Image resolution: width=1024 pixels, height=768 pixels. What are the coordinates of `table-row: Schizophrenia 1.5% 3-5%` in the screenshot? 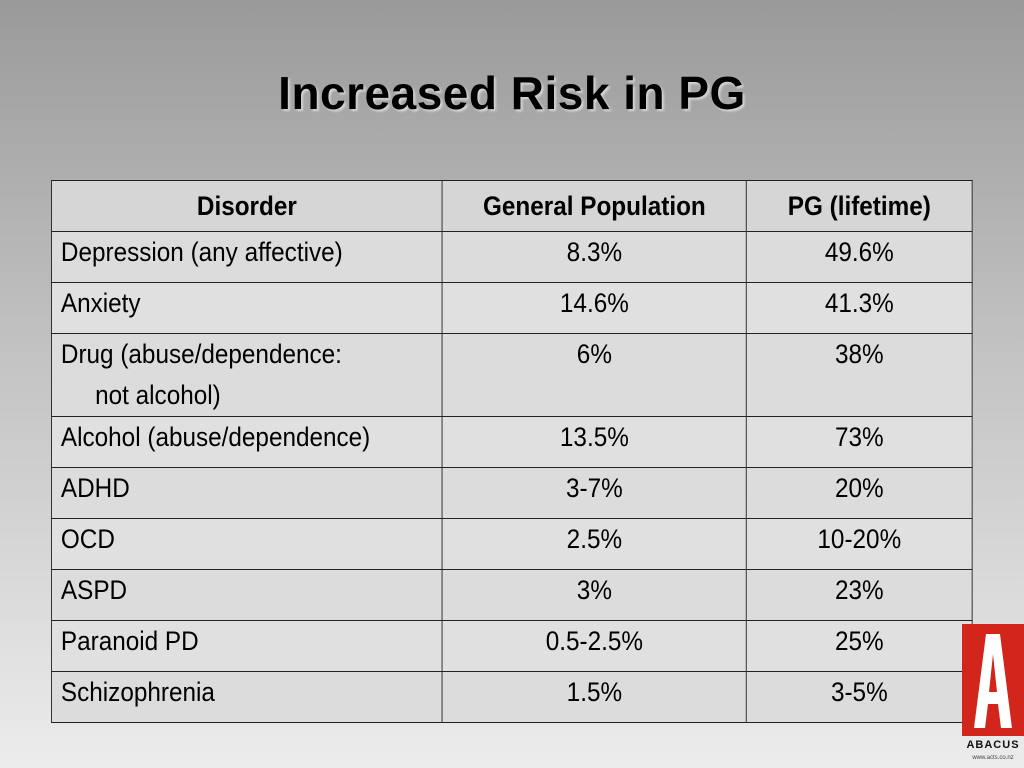 It's located at (511, 697).